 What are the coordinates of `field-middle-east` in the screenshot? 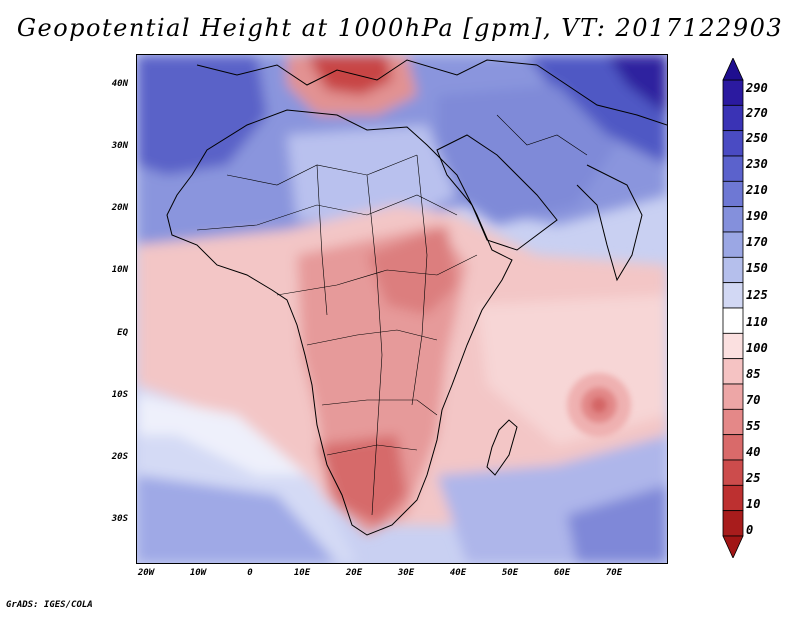 It's located at (527, 155).